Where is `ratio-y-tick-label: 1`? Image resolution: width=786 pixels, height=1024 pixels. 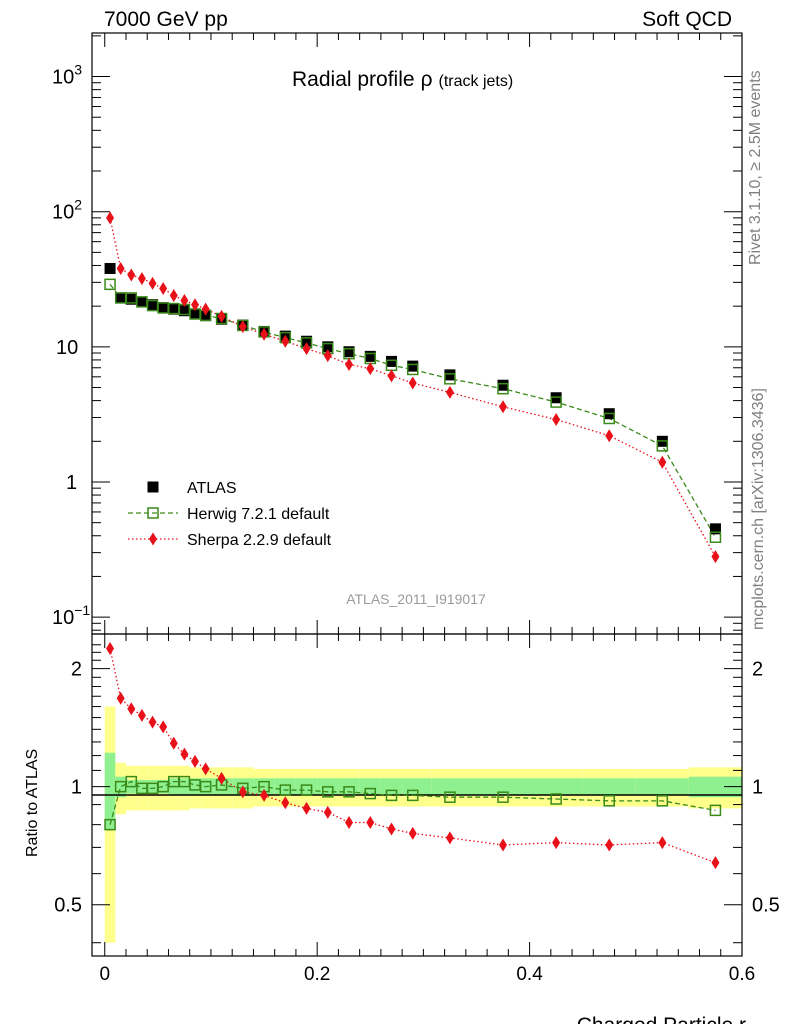 ratio-y-tick-label: 1 is located at coordinates (76, 788).